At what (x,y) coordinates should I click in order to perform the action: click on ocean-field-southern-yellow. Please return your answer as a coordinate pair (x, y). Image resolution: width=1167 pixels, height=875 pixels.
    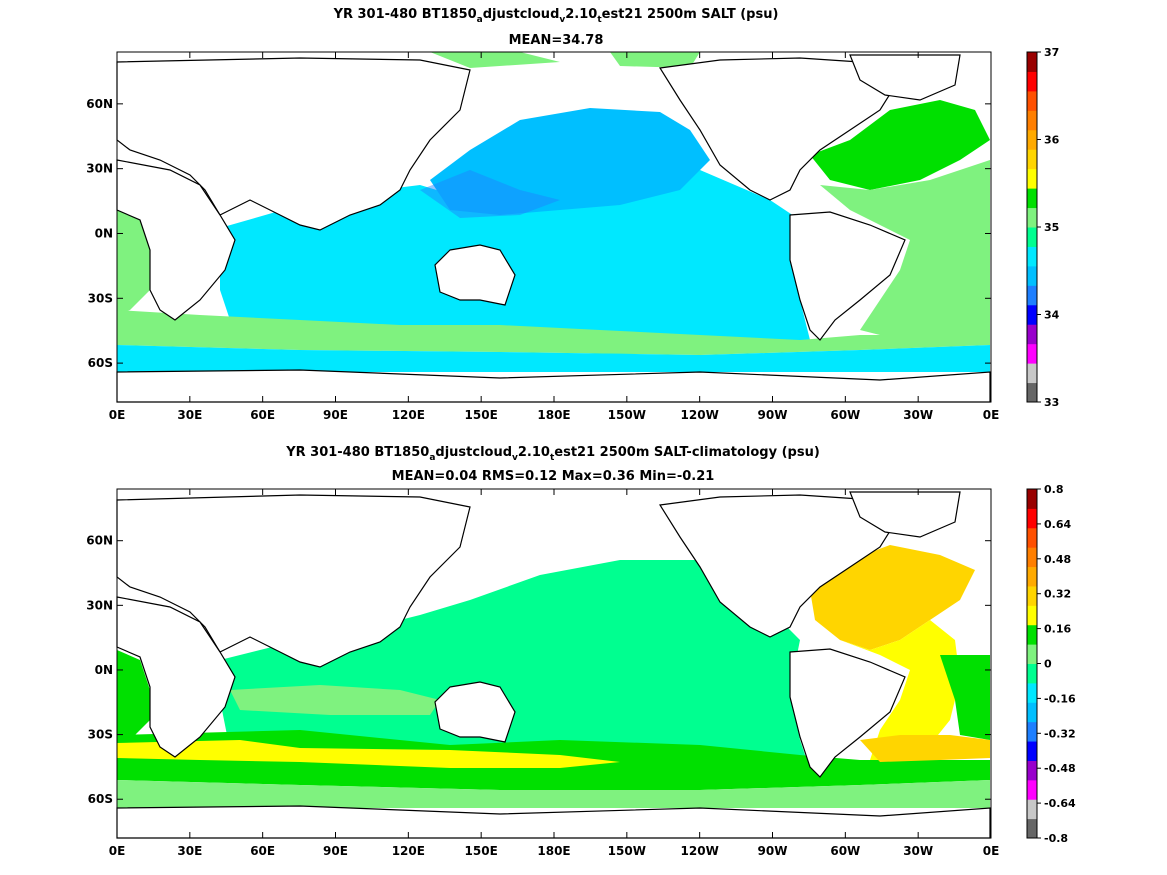
    Looking at the image, I should click on (368, 754).